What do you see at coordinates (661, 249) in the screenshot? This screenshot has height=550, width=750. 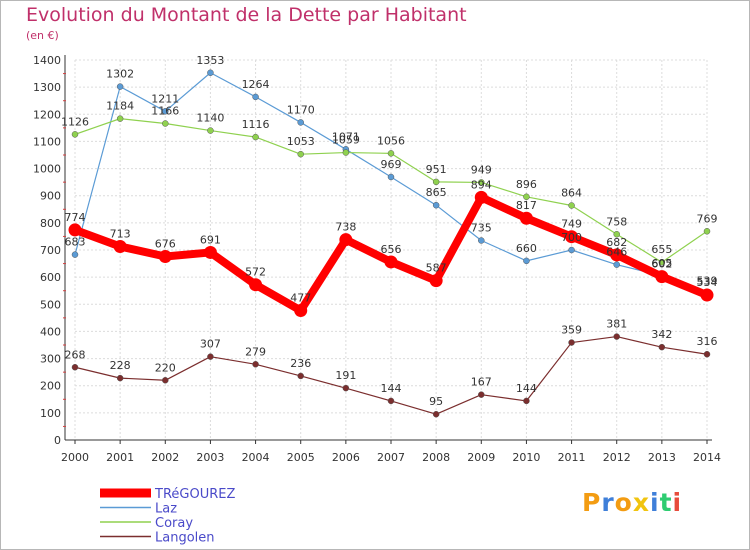 I see `data-label: 655` at bounding box center [661, 249].